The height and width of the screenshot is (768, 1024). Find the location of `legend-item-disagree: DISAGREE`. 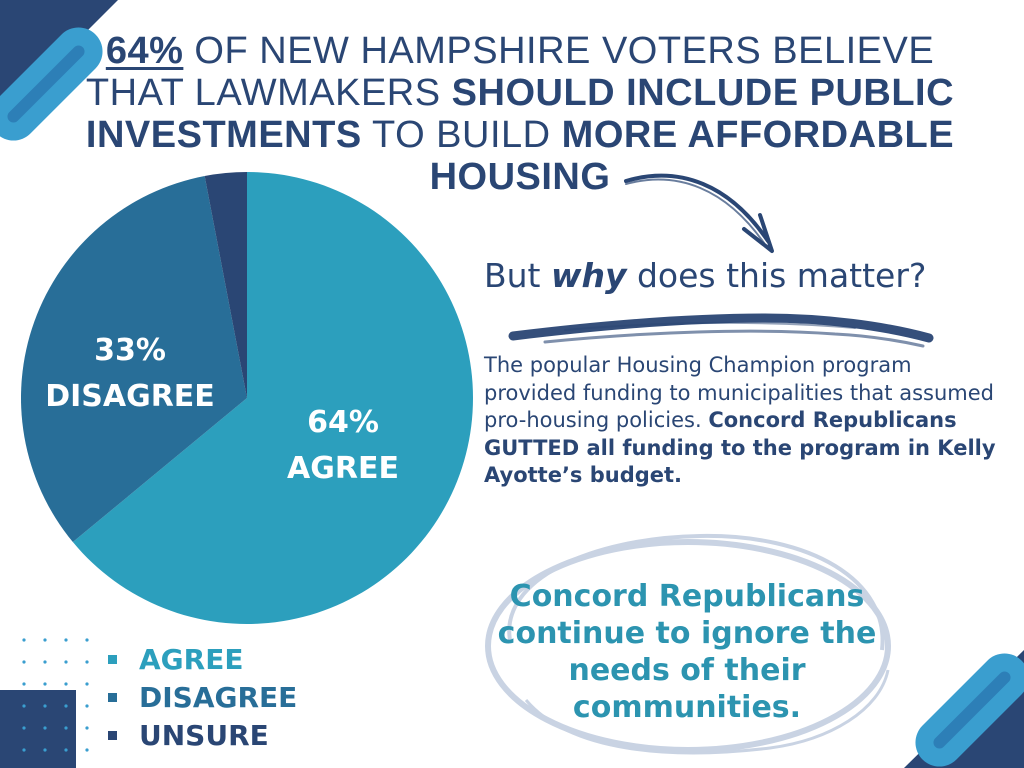

legend-item-disagree: DISAGREE is located at coordinates (202, 697).